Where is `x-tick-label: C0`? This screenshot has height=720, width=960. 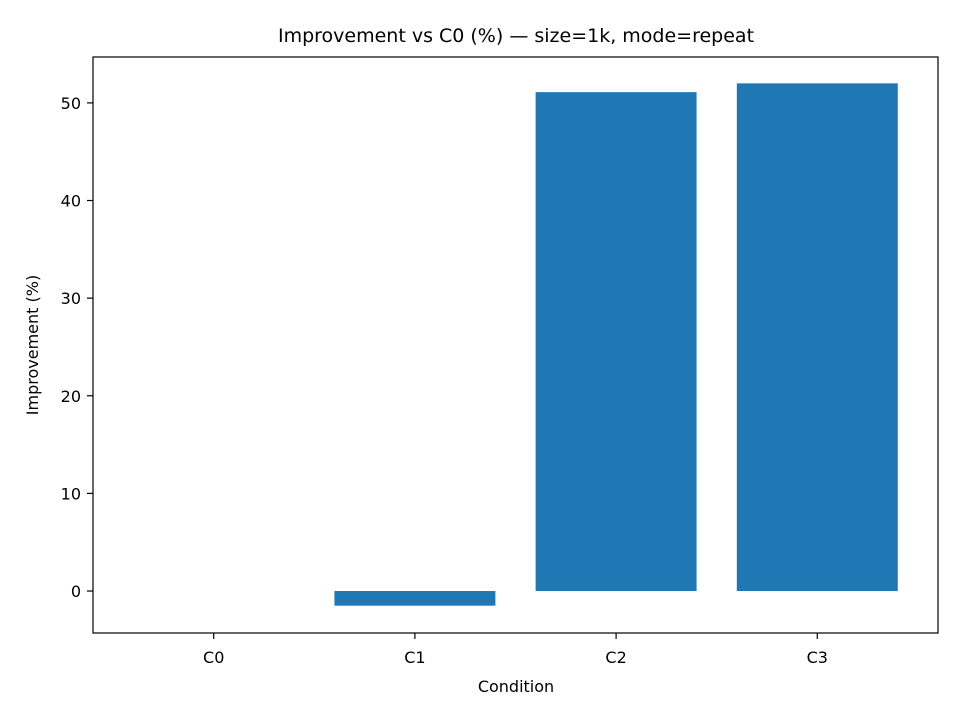
x-tick-label: C0 is located at coordinates (213, 657).